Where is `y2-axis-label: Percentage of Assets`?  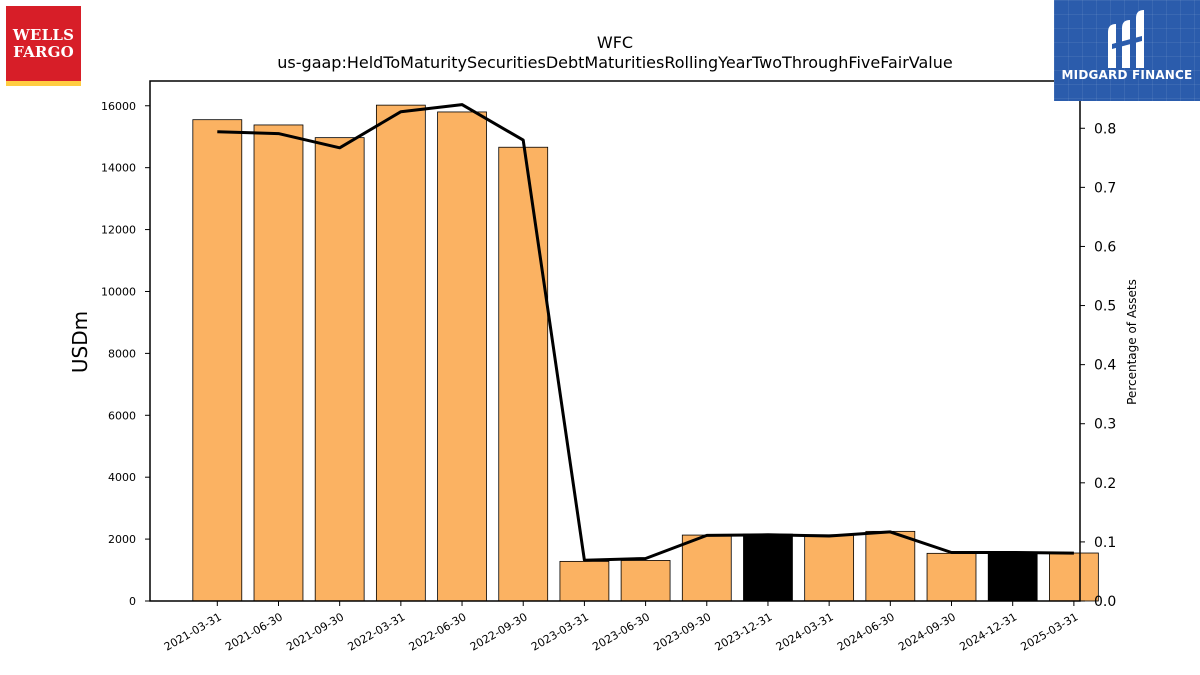
y2-axis-label: Percentage of Assets is located at coordinates (1132, 342).